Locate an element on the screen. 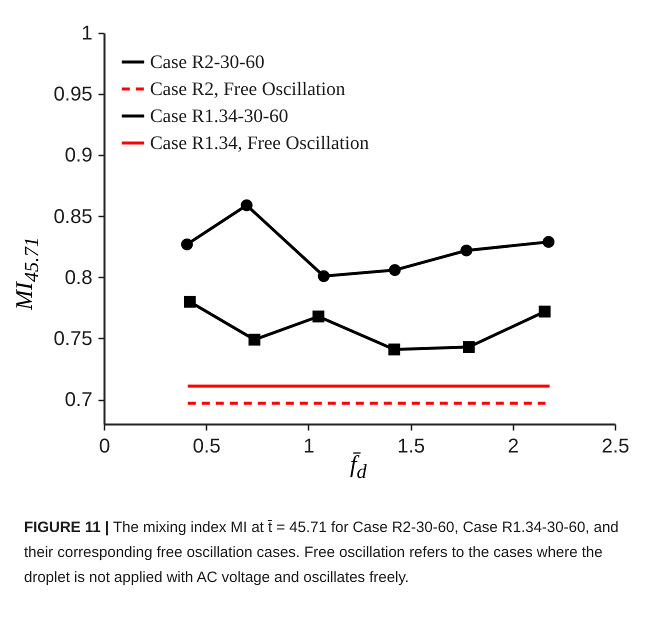 The image size is (653, 621). x-axis-title: f̄$_{d}$ is located at coordinates (358, 468).